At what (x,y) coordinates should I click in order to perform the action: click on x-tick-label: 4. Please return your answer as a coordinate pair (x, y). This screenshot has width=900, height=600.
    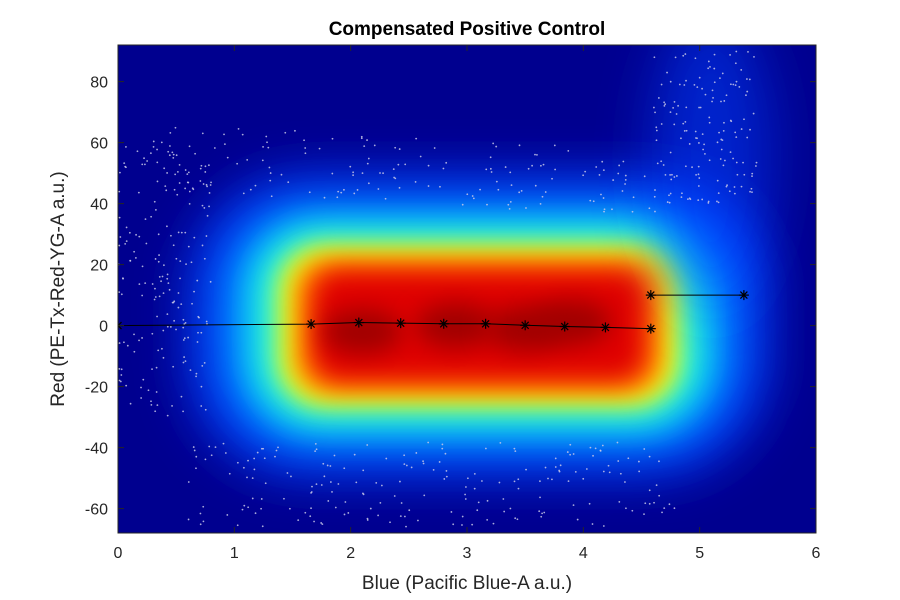
    Looking at the image, I should click on (583, 553).